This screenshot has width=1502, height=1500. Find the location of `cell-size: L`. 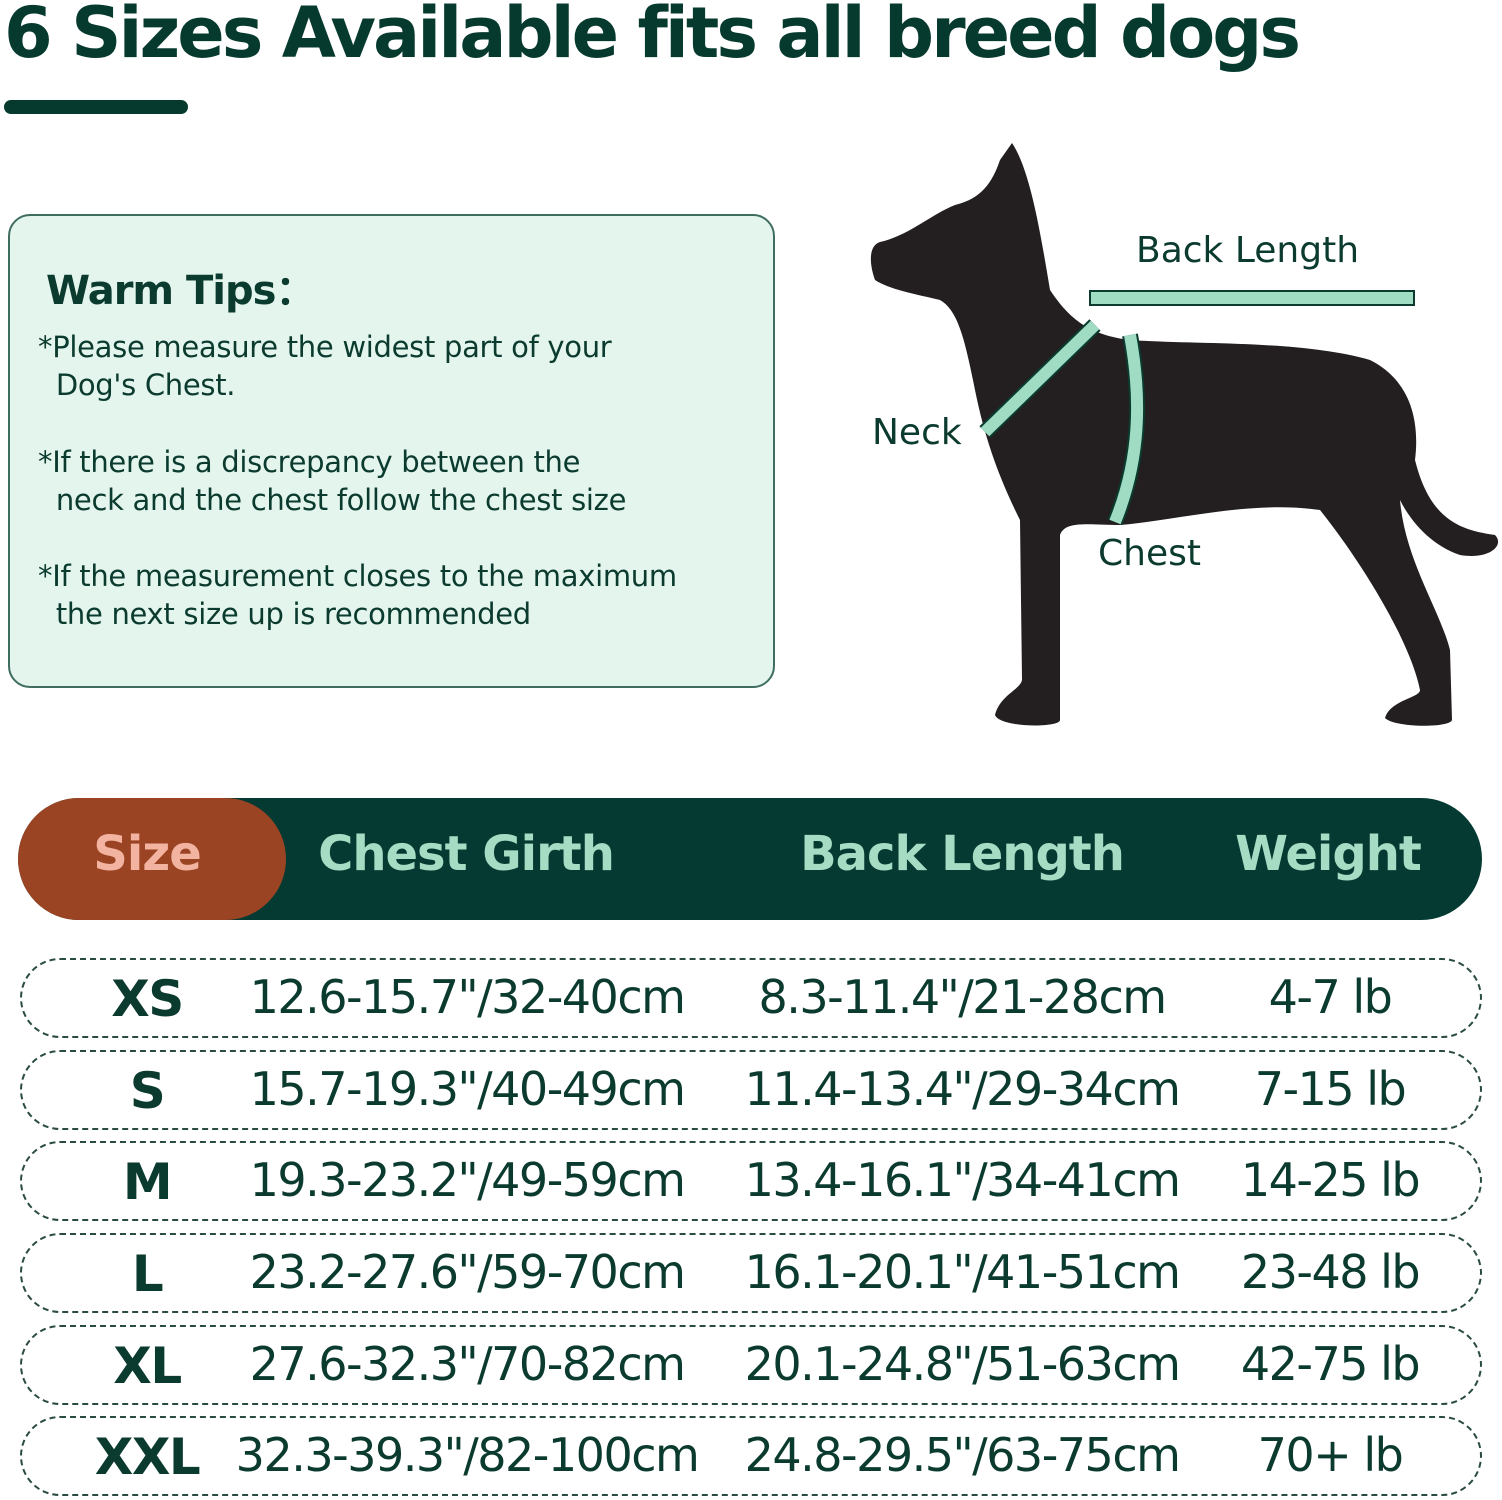

cell-size: L is located at coordinates (147, 1274).